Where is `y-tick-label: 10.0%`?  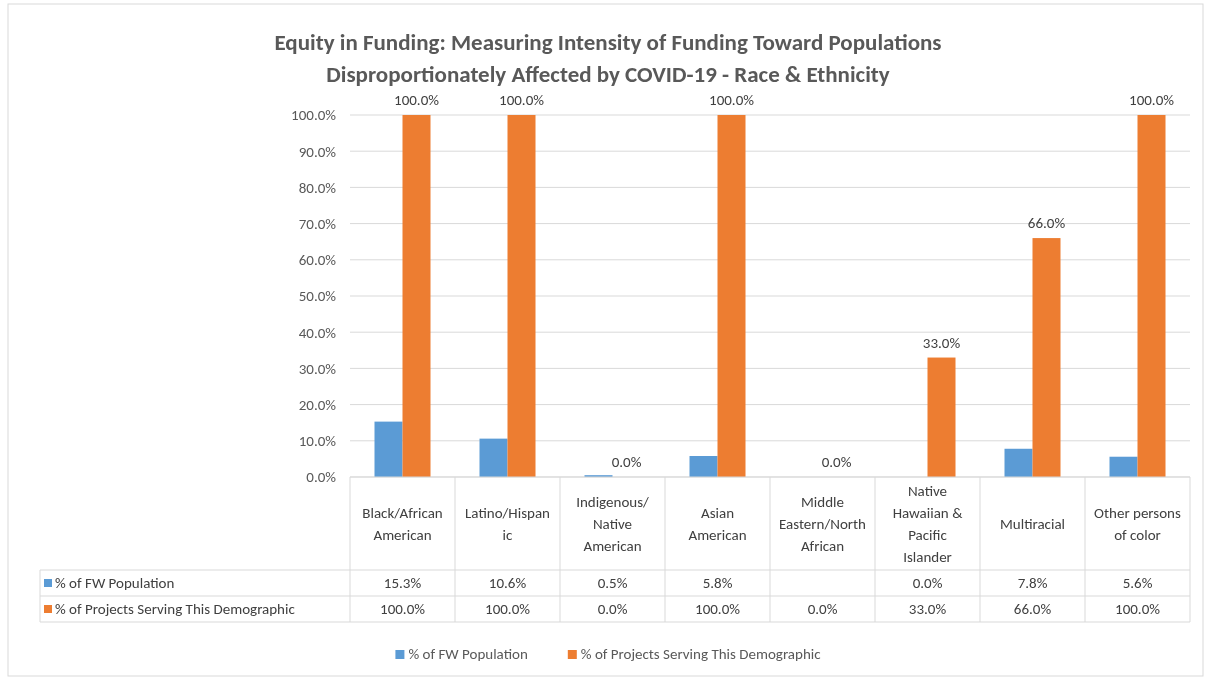
y-tick-label: 10.0% is located at coordinates (317, 441).